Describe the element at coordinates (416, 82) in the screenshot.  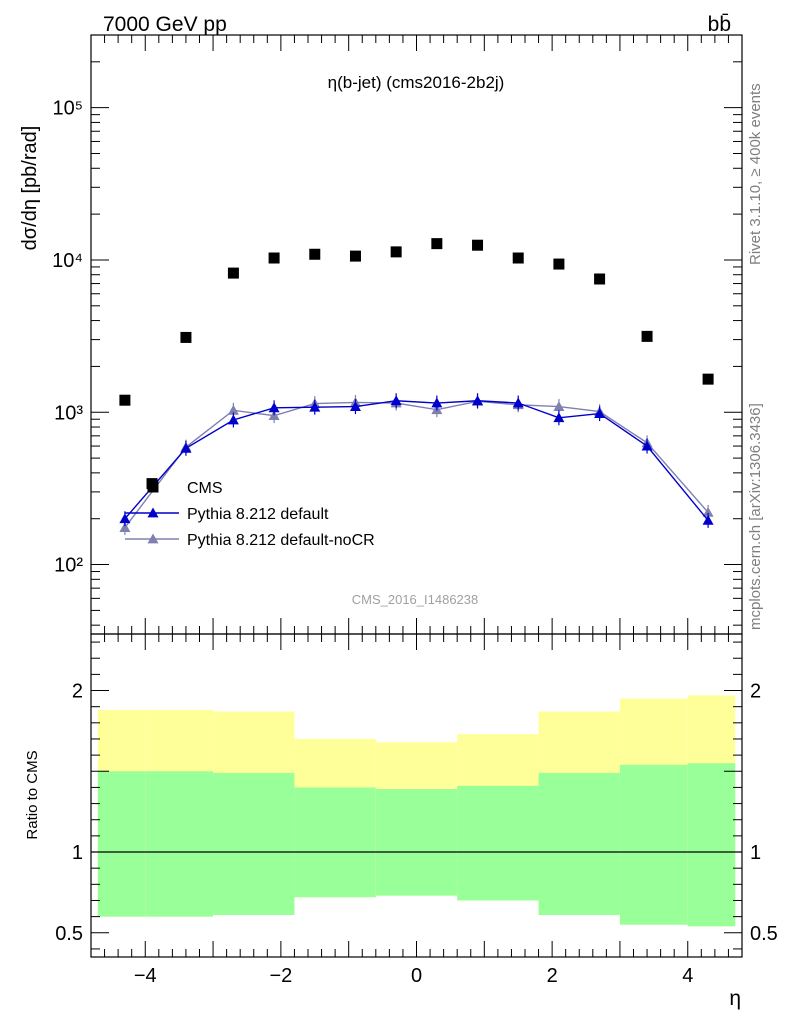
I see `main-title: η(b-jet) (cms2016-2b2j)` at that location.